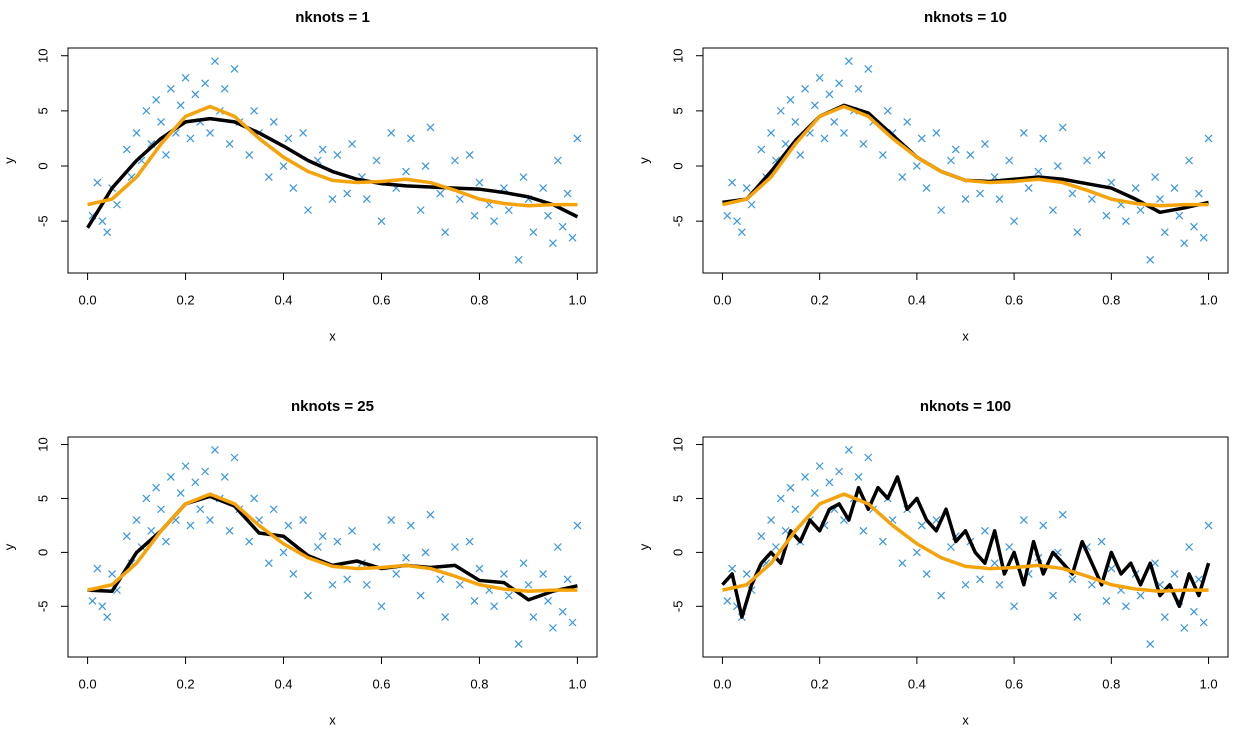 Image resolution: width=1260 pixels, height=740 pixels. I want to click on y-tick-label: 10, so click(42, 444).